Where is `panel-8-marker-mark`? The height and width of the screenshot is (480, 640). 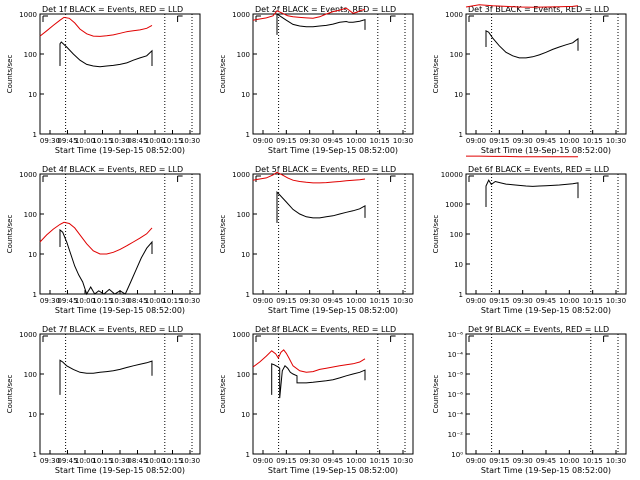 panel-8-marker-mark is located at coordinates (393, 338).